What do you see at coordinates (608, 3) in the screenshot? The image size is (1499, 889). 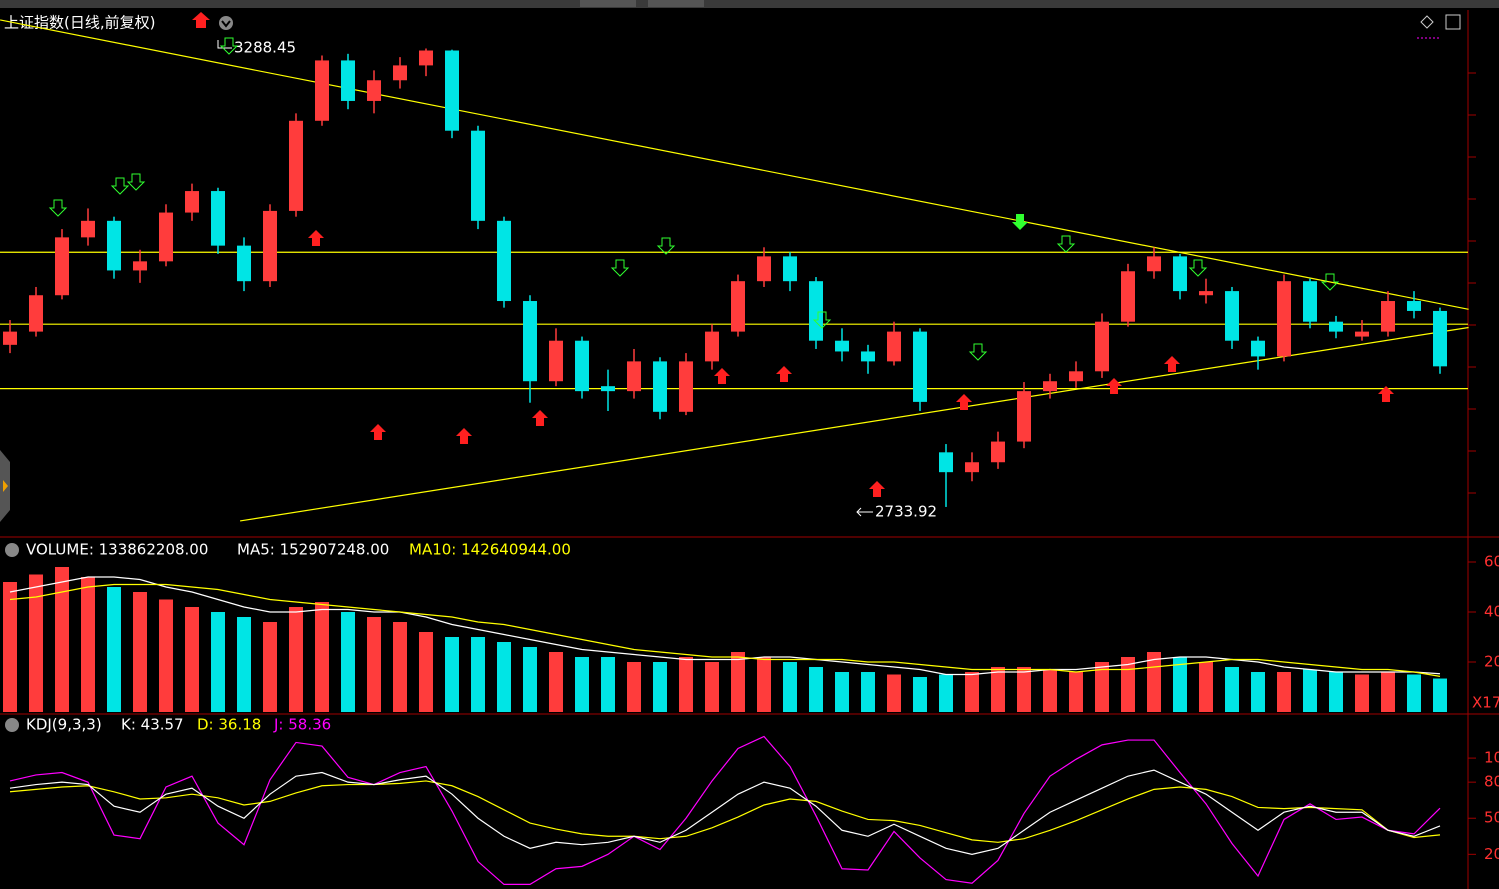 I see `tab` at bounding box center [608, 3].